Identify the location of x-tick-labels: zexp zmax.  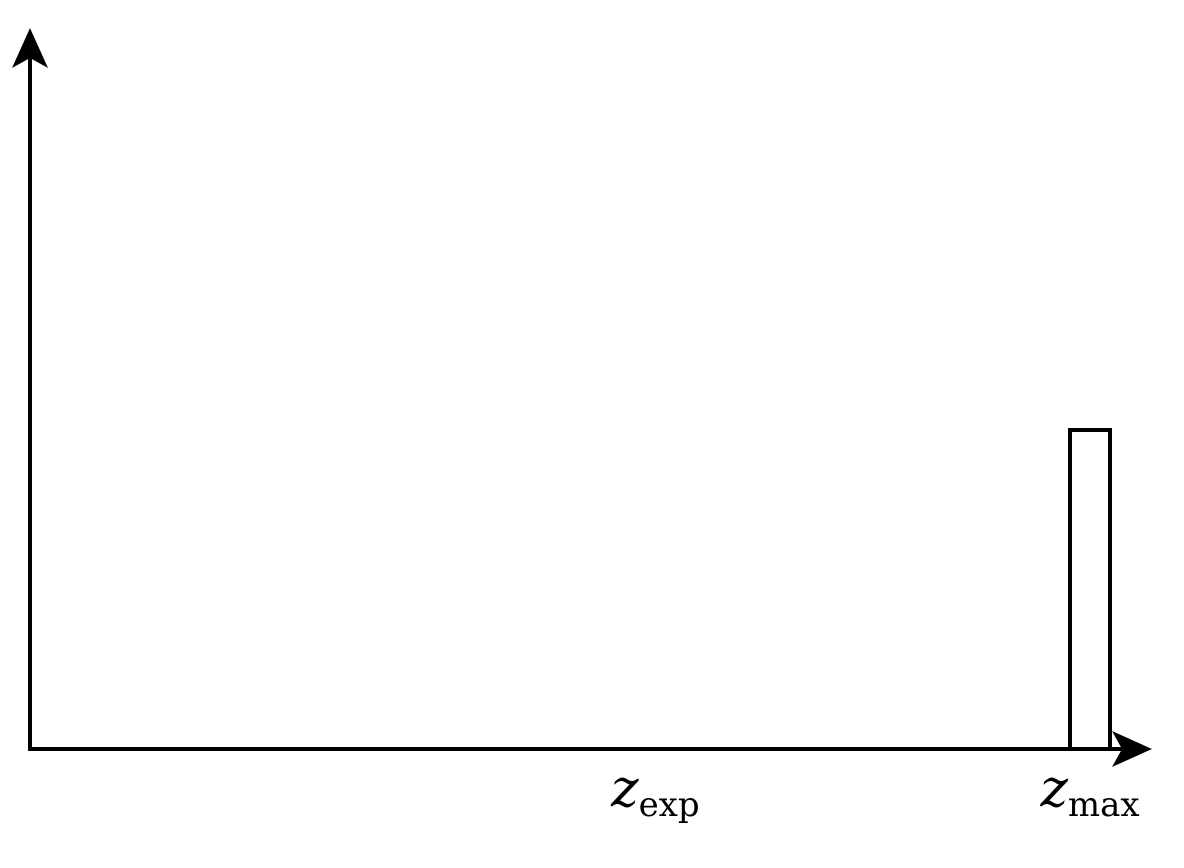
(874, 792).